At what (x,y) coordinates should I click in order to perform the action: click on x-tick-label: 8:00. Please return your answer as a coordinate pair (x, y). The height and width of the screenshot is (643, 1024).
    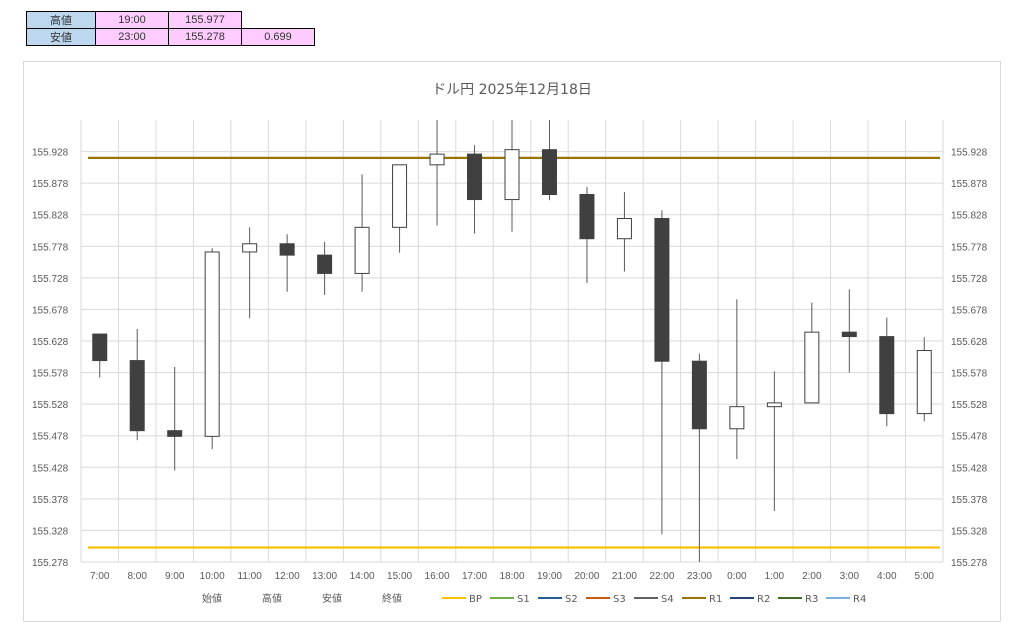
    Looking at the image, I should click on (137, 576).